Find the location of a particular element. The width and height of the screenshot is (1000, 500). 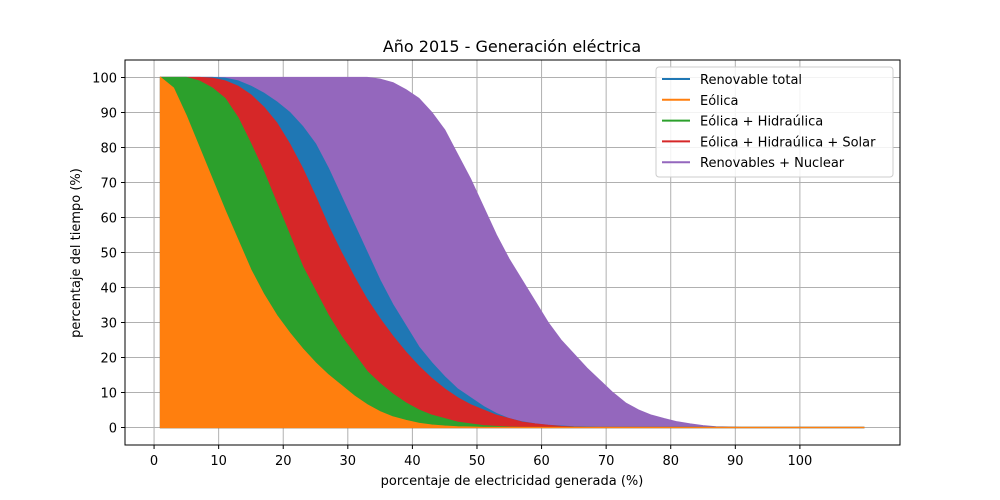

y-tick-label-30: 30 is located at coordinates (108, 324).